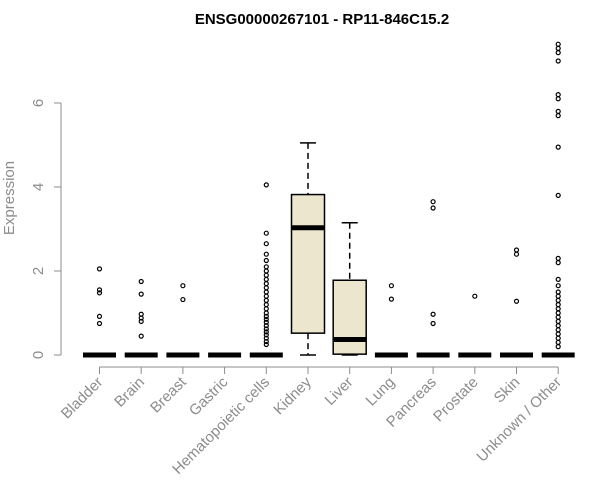  I want to click on y-tick-label: 4, so click(38, 187).